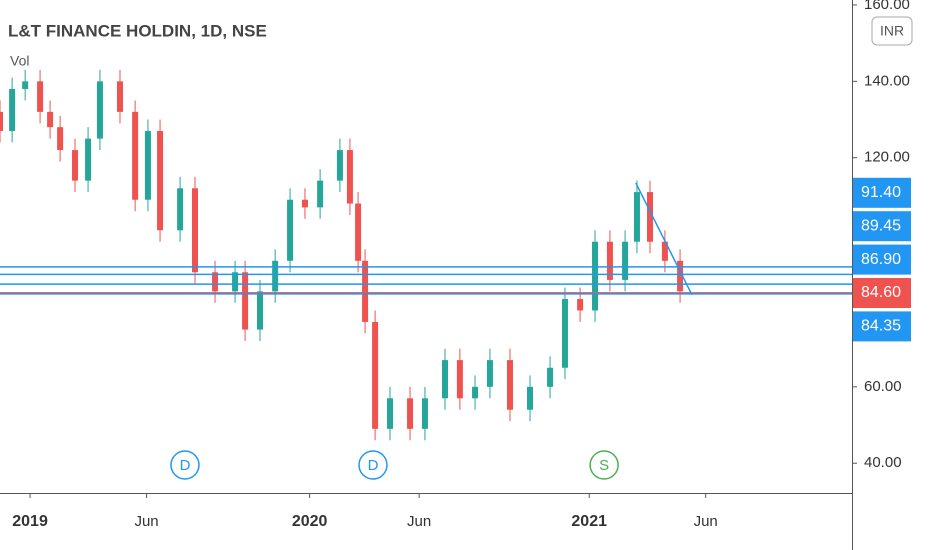  I want to click on level-label: 84.60, so click(881, 292).